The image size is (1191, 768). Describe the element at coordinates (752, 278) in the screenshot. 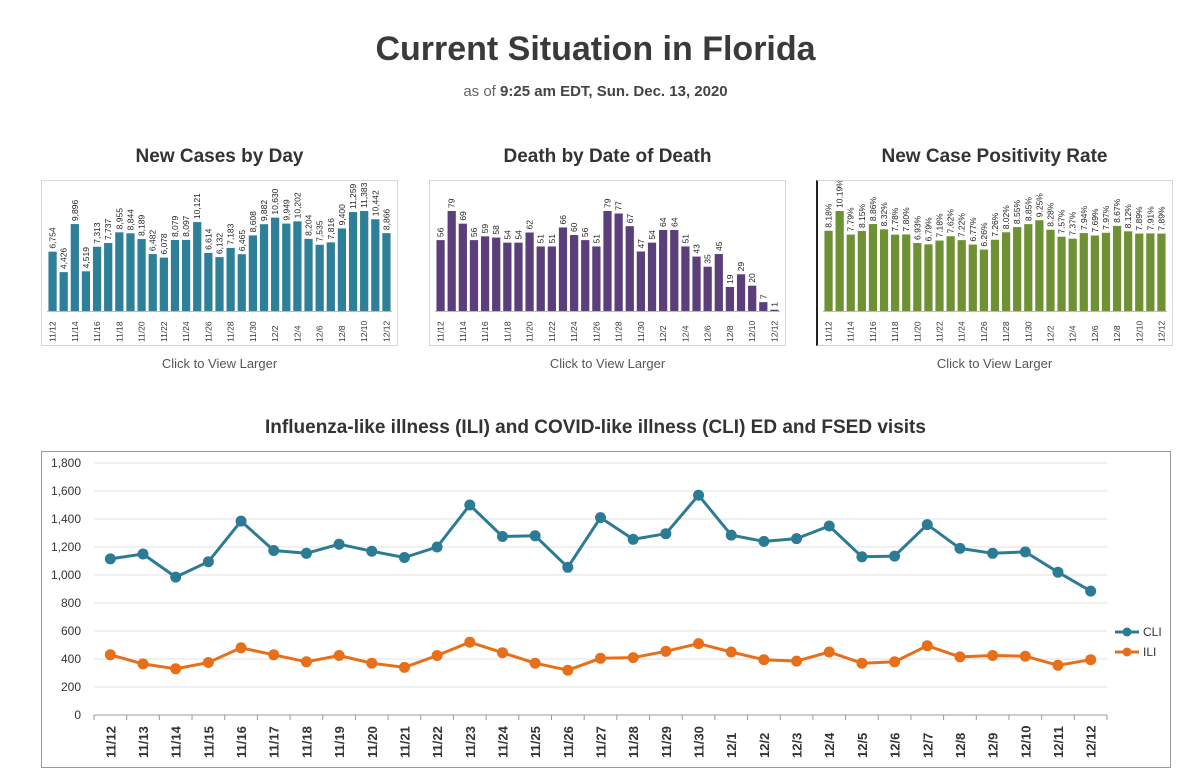

I see `bar-value-label: 20` at that location.